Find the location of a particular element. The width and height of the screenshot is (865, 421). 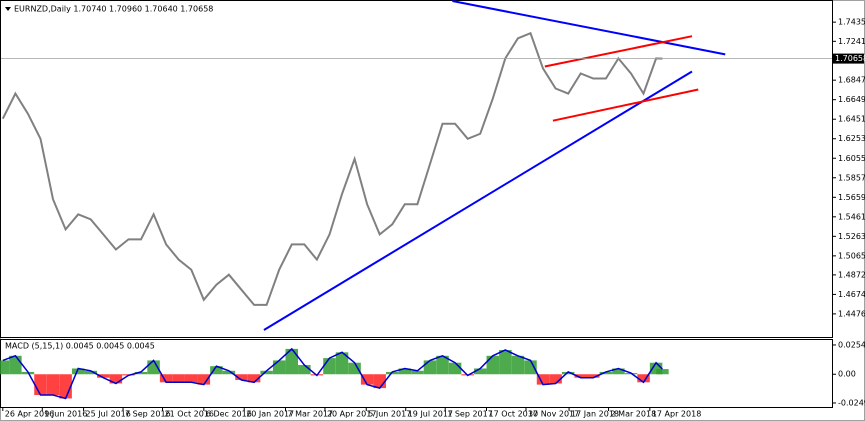

x-tick-label: 17 Apr 2018 is located at coordinates (676, 414).